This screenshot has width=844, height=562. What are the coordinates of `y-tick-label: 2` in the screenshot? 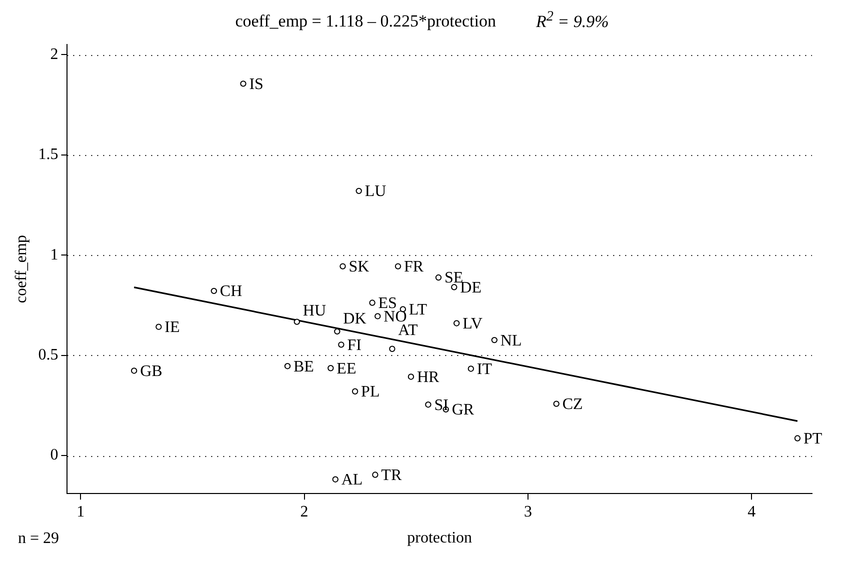 It's located at (54, 54).